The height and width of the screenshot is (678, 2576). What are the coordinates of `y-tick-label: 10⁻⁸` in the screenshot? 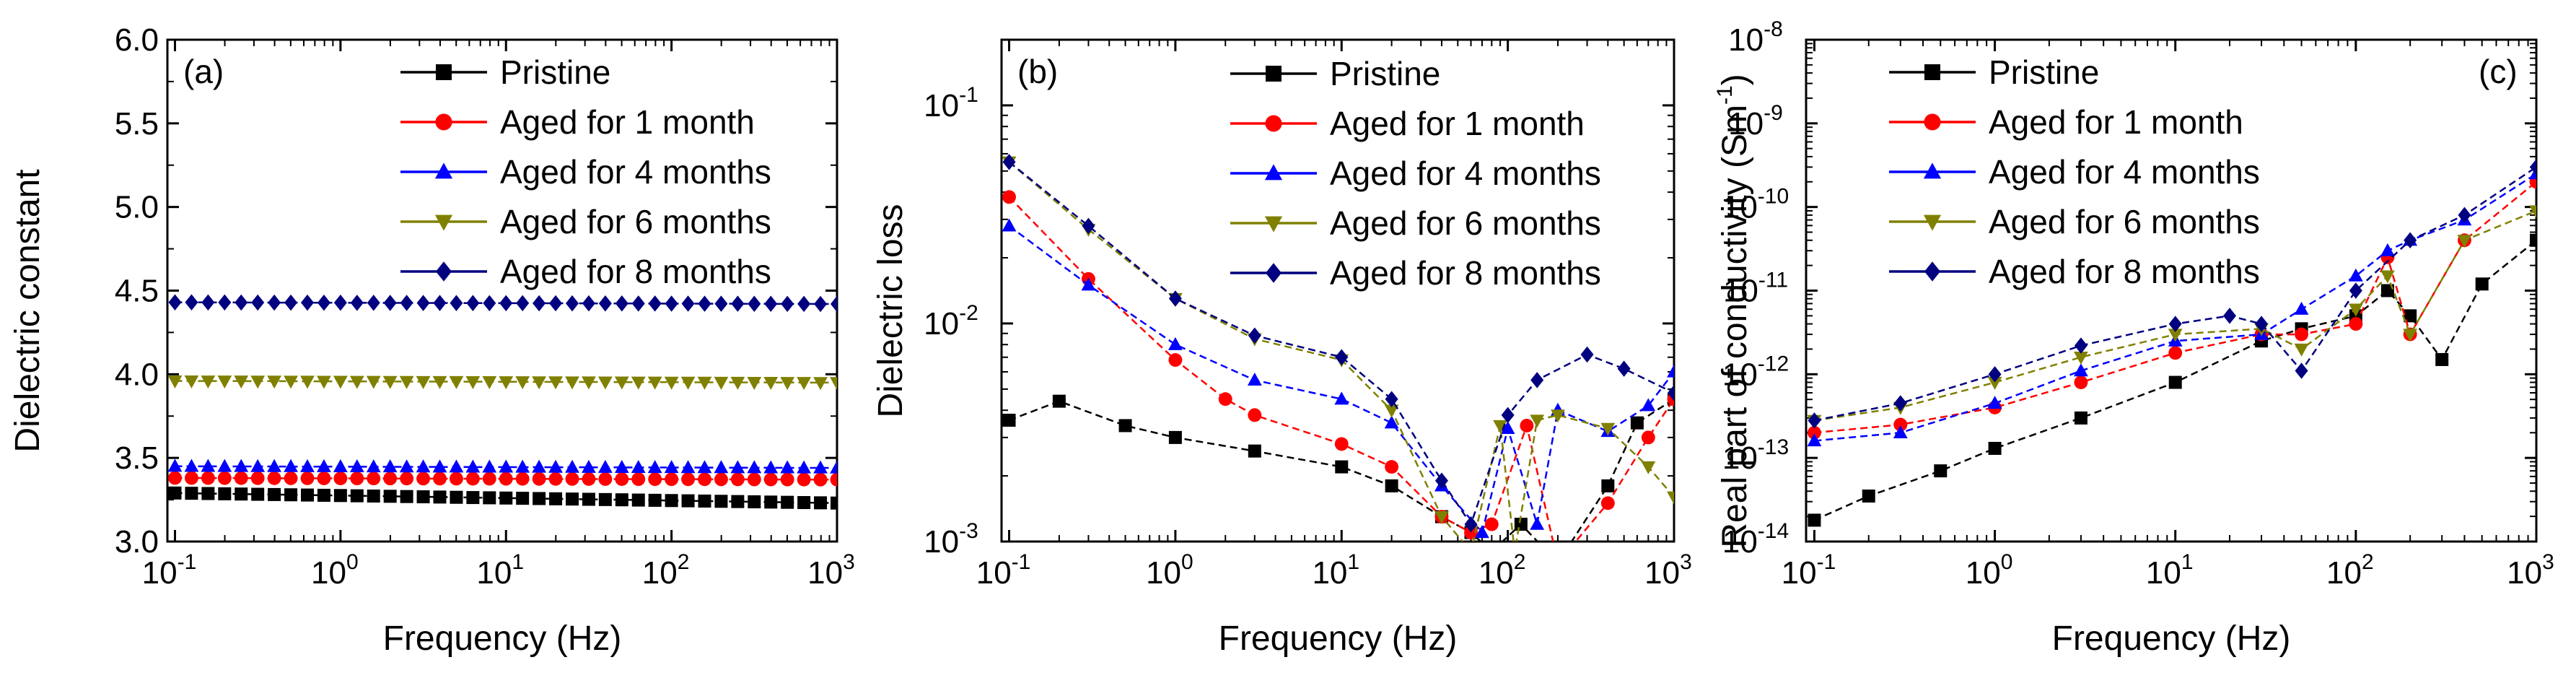 It's located at (1755, 37).